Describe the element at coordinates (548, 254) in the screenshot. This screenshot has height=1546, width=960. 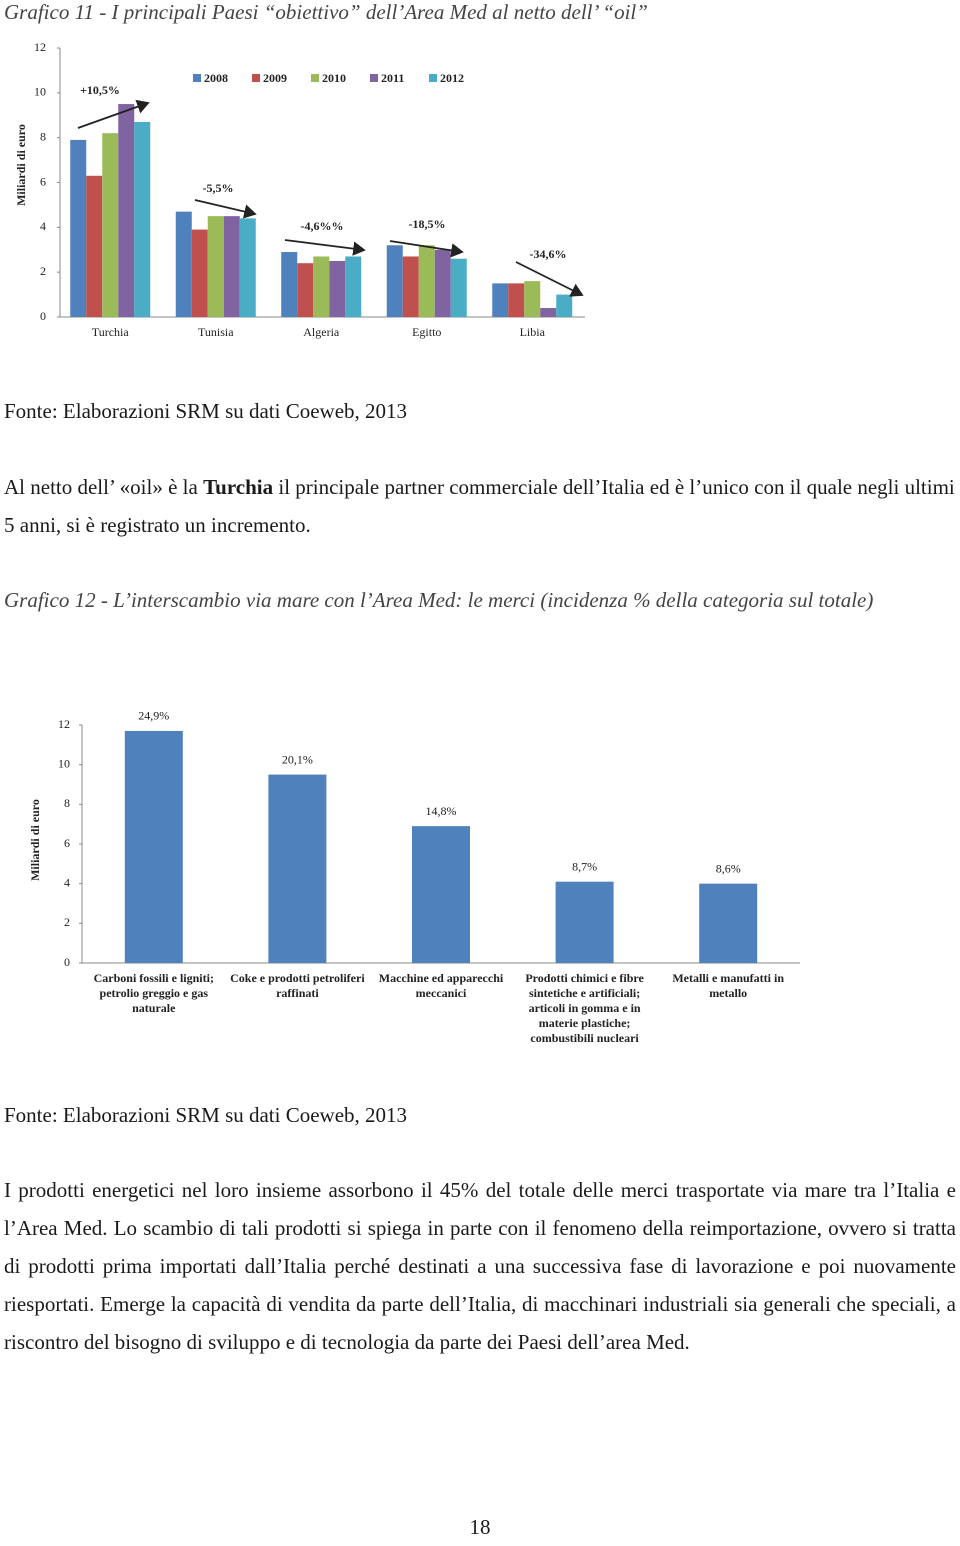
I see `annotation: -34,6%` at that location.